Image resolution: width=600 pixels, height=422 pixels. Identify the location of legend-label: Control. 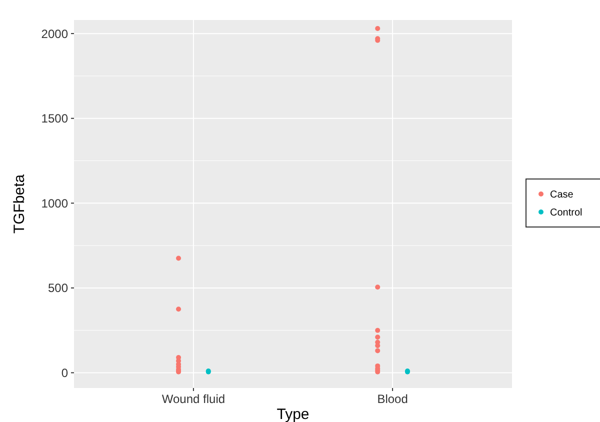
(566, 213).